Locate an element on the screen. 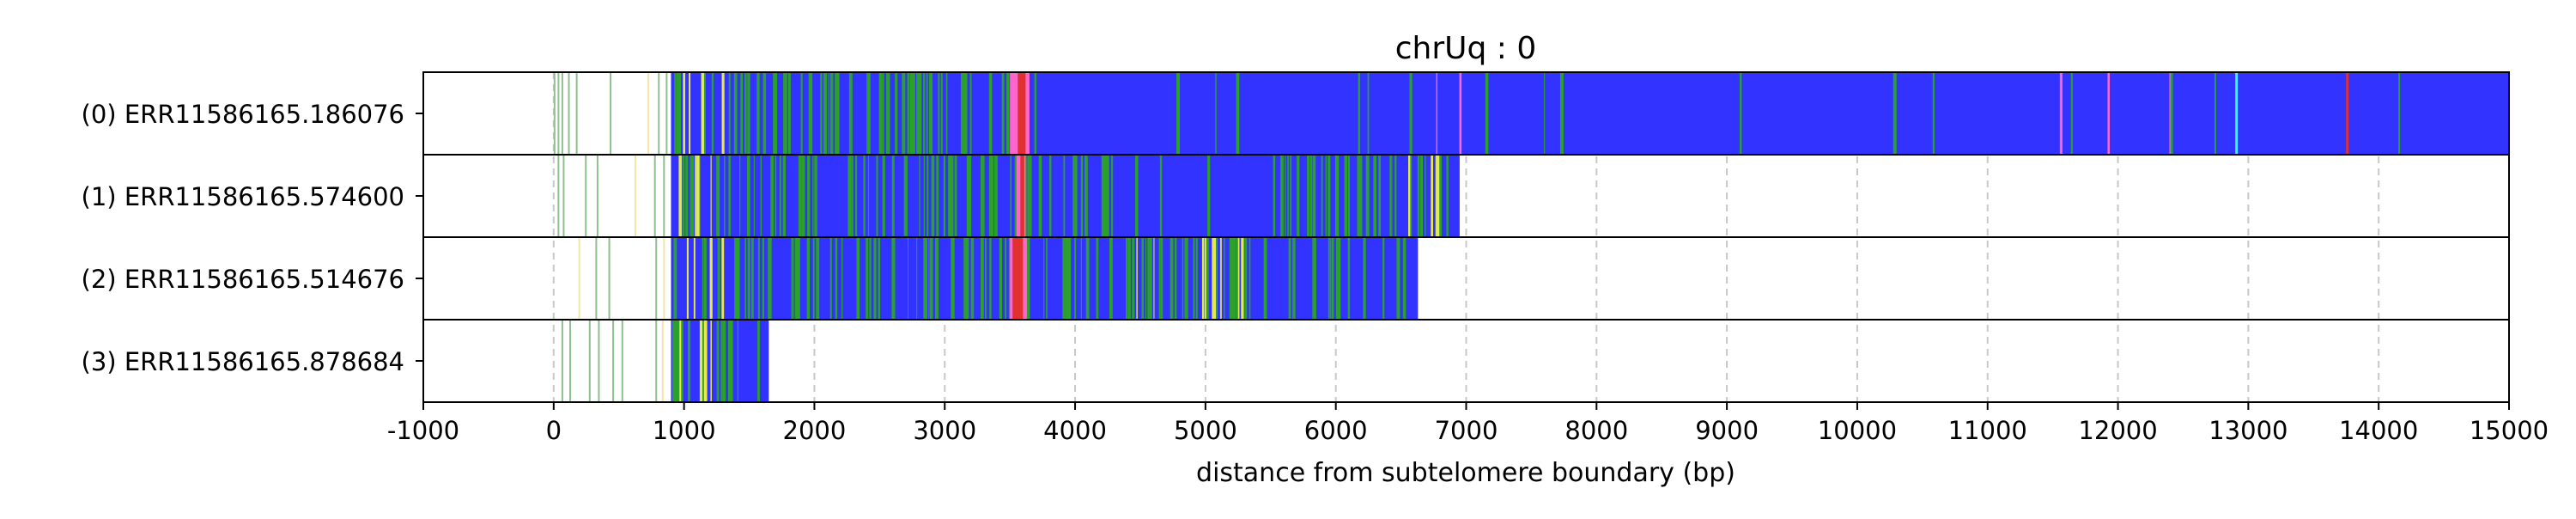 The width and height of the screenshot is (2576, 519). x-axis-label: distance from subtelomere boundary (bp) is located at coordinates (1466, 473).